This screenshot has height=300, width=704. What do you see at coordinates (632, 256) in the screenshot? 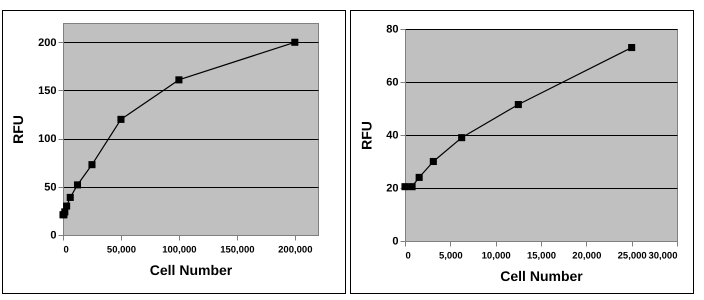
I see `x-tick-label: 25,000` at bounding box center [632, 256].